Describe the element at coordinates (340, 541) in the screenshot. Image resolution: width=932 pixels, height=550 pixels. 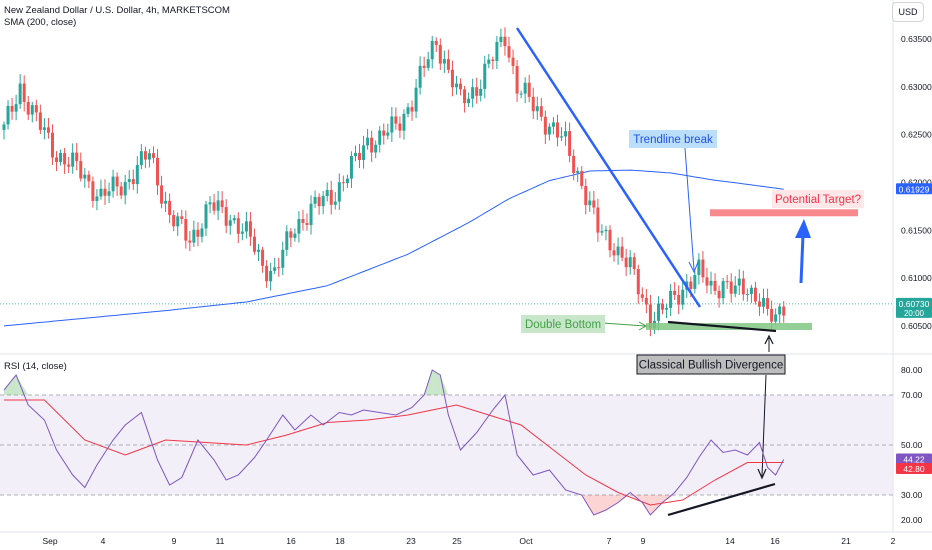
I see `time-tick-label: 18` at that location.